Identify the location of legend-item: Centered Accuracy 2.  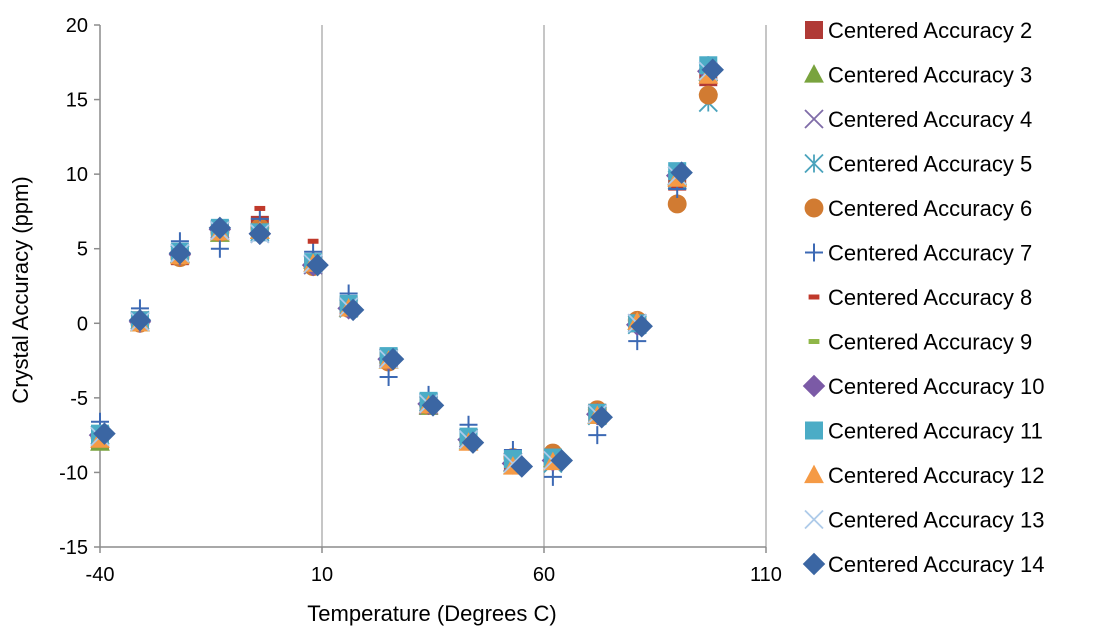
(918, 30).